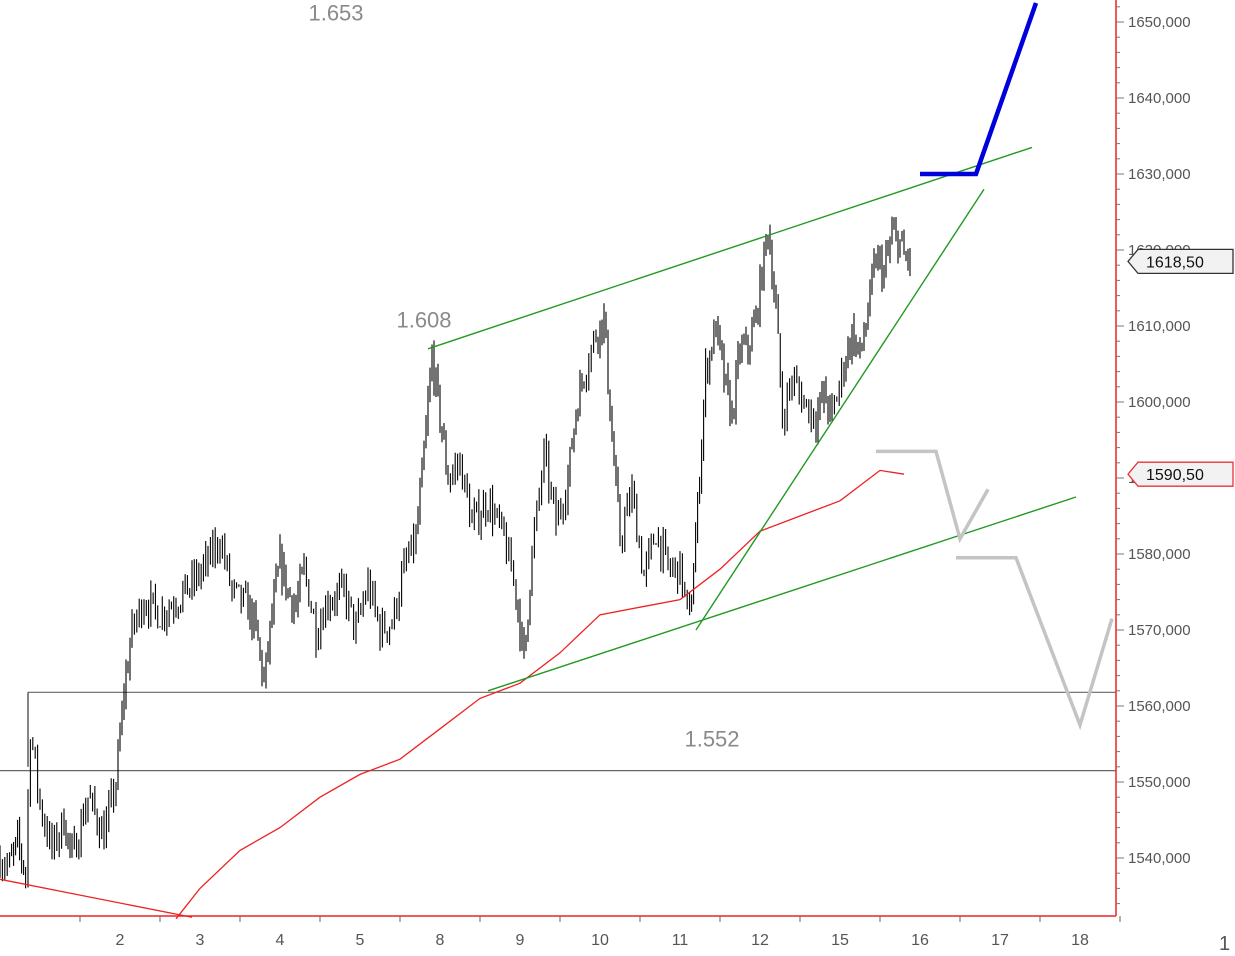 The image size is (1235, 956). What do you see at coordinates (120, 940) in the screenshot?
I see `x-tick-label: 2` at bounding box center [120, 940].